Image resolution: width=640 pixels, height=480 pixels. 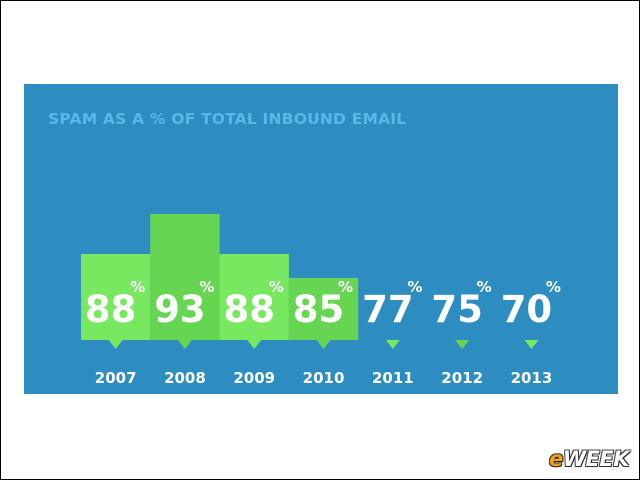 What do you see at coordinates (254, 344) in the screenshot?
I see `bar-pointer-2009` at bounding box center [254, 344].